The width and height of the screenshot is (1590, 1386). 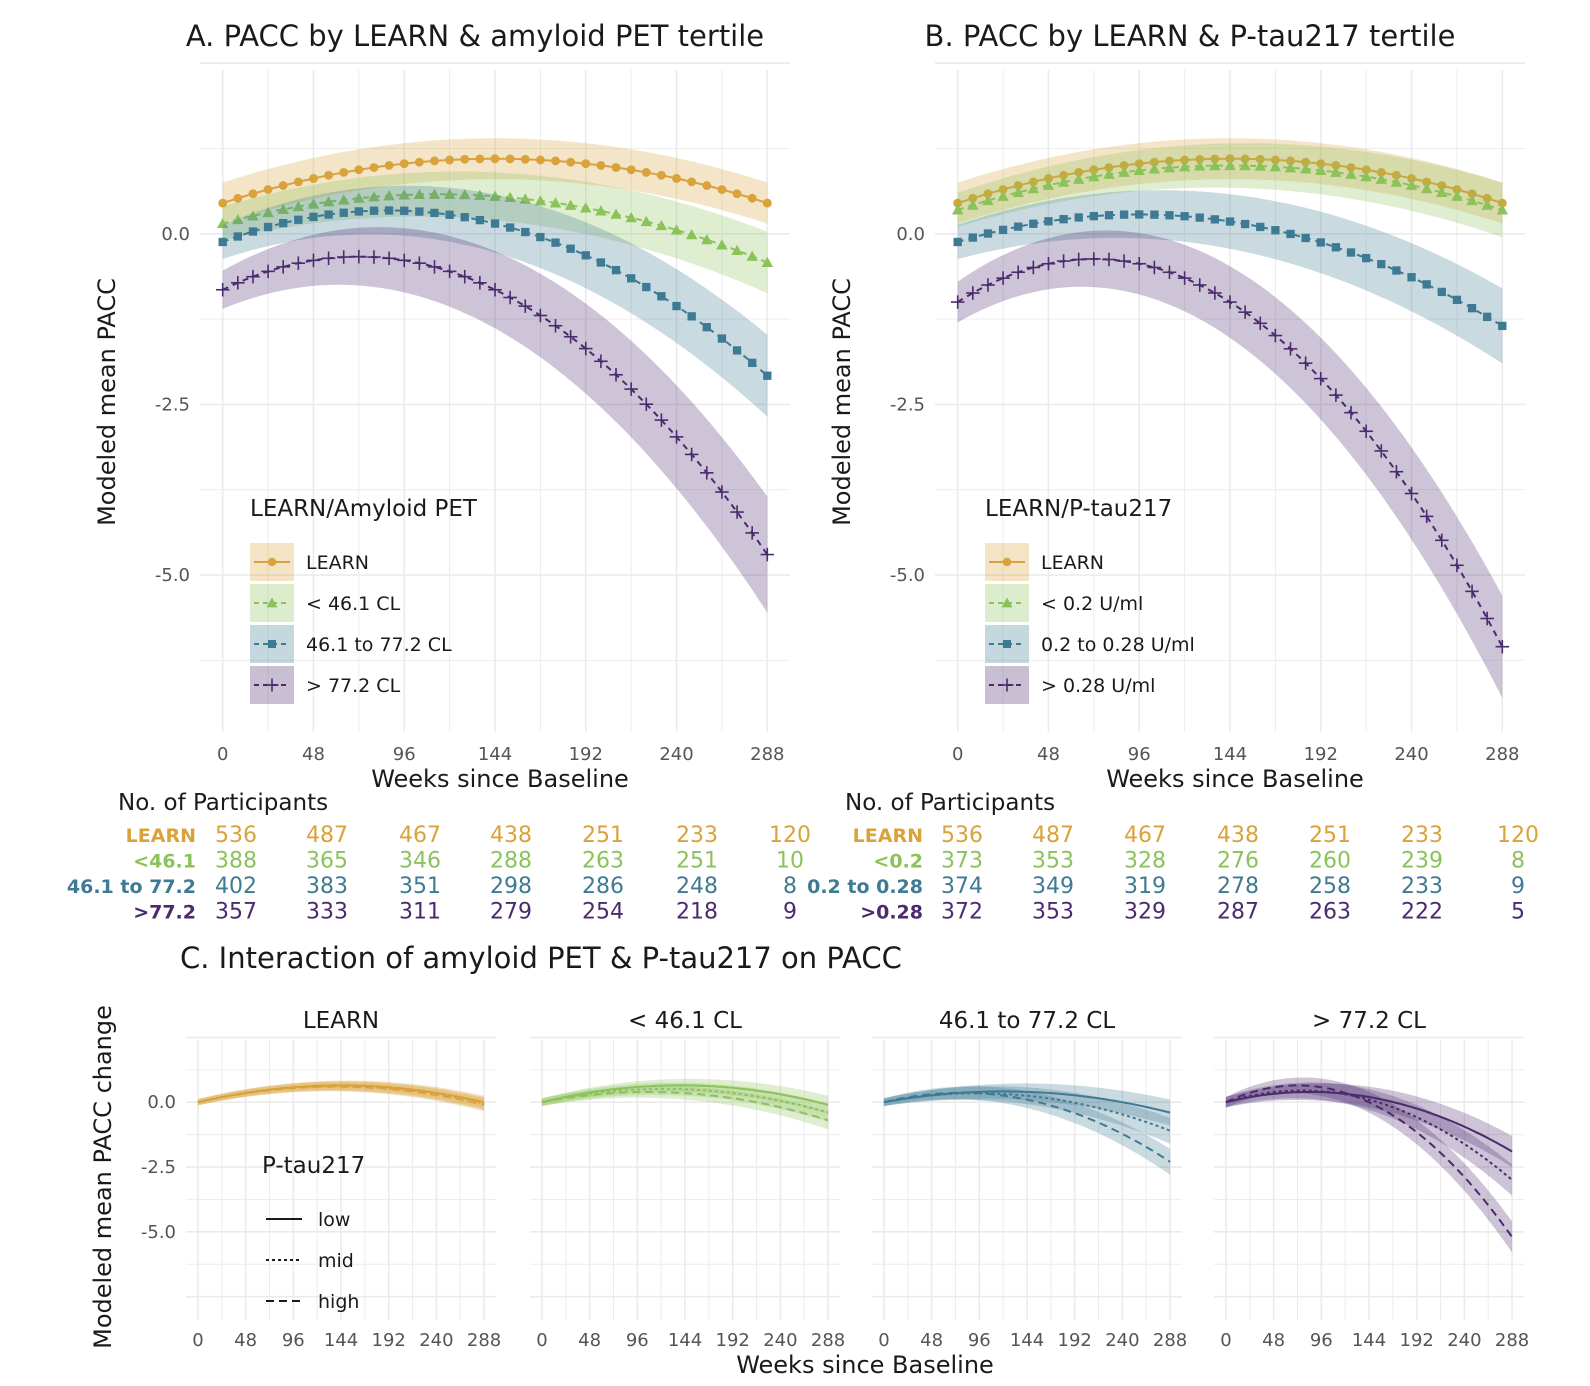 I want to click on series-mid, so click(x=1027, y=1115).